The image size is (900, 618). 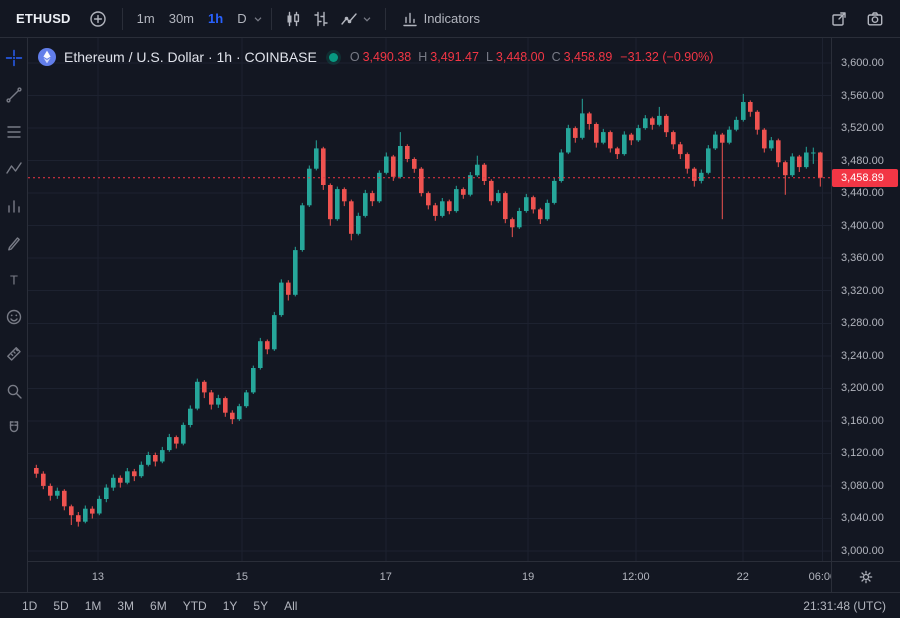 I want to click on ohlc-value: 3,448.00, so click(x=520, y=57).